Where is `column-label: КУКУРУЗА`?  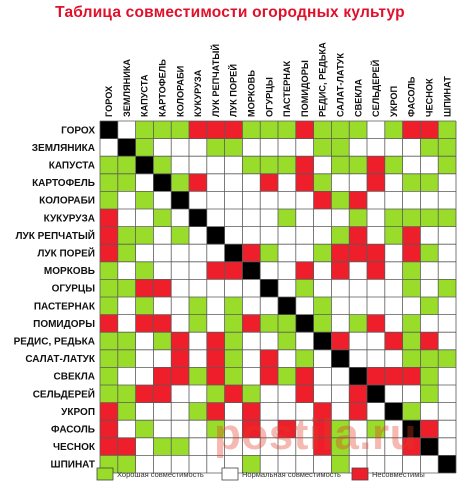 column-label: КУКУРУЗА is located at coordinates (198, 93).